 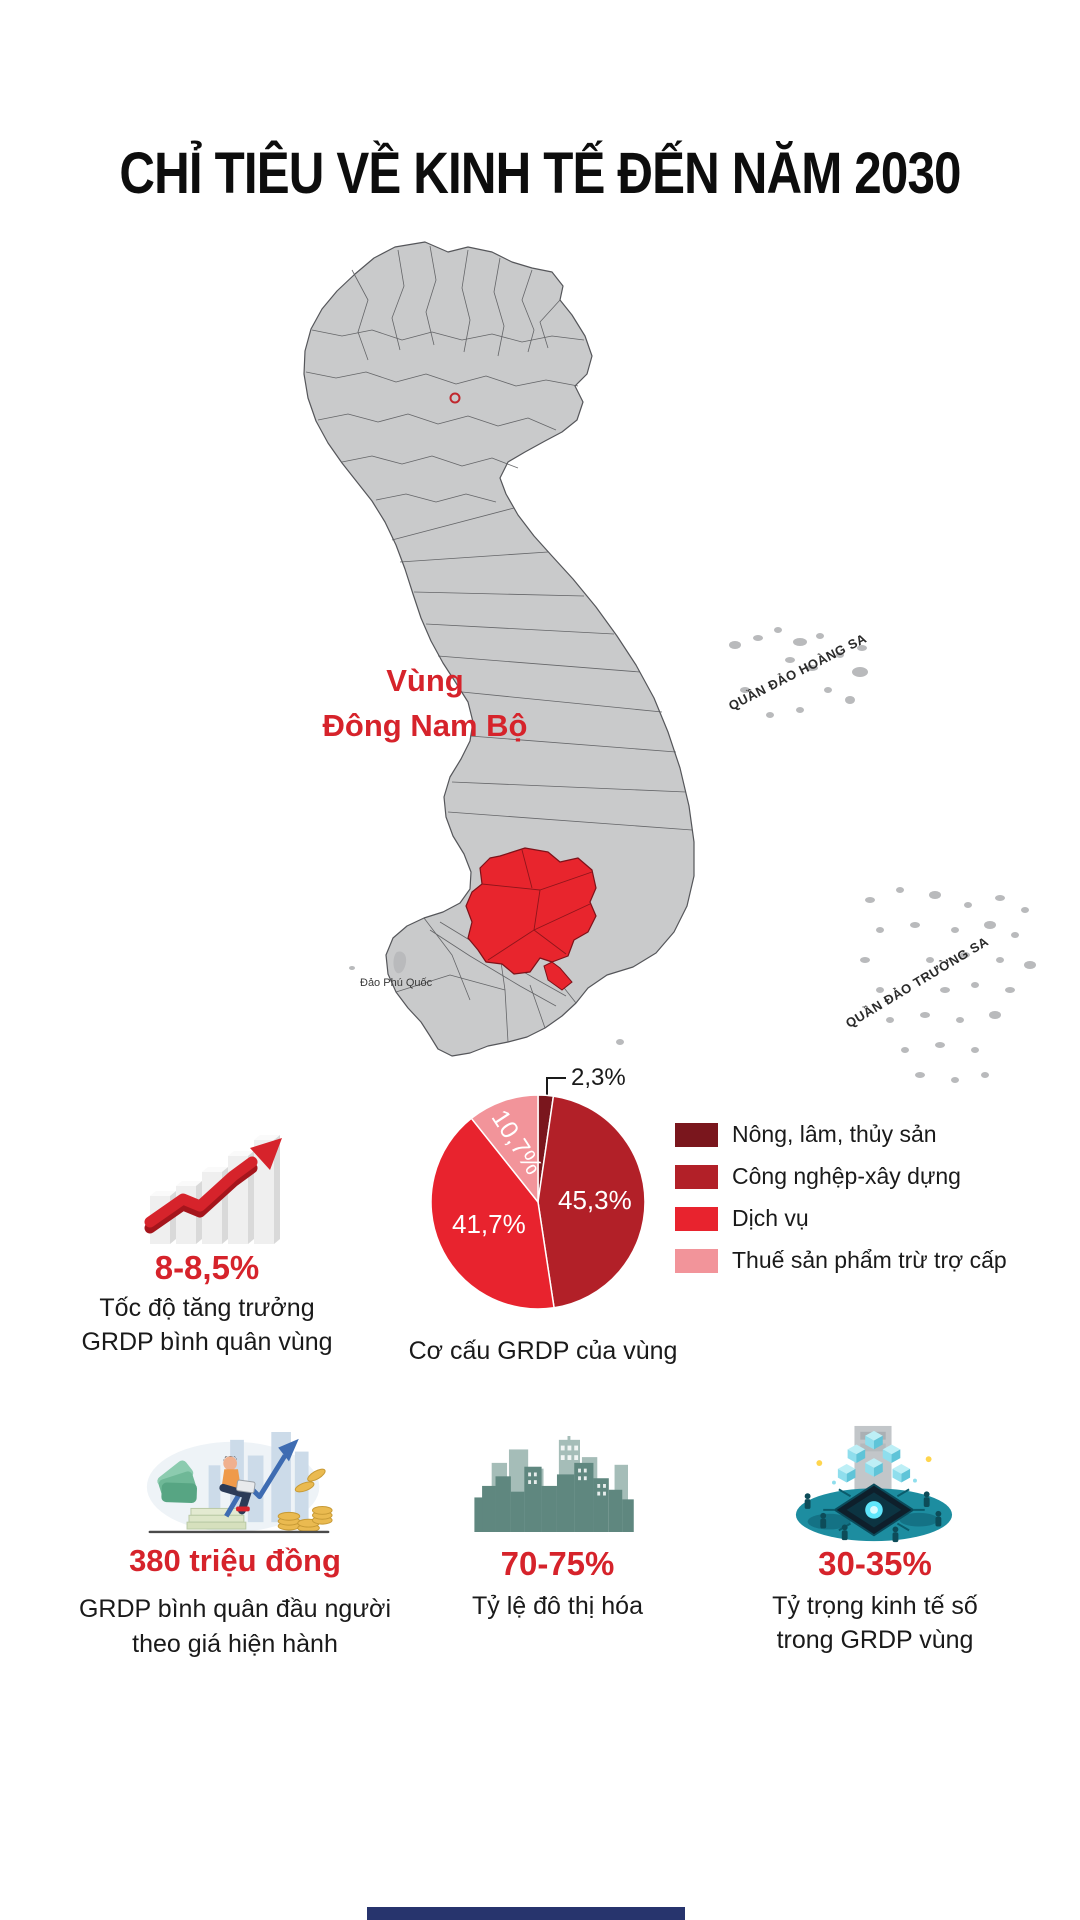 I want to click on digital-value: 30-35%, so click(x=875, y=1563).